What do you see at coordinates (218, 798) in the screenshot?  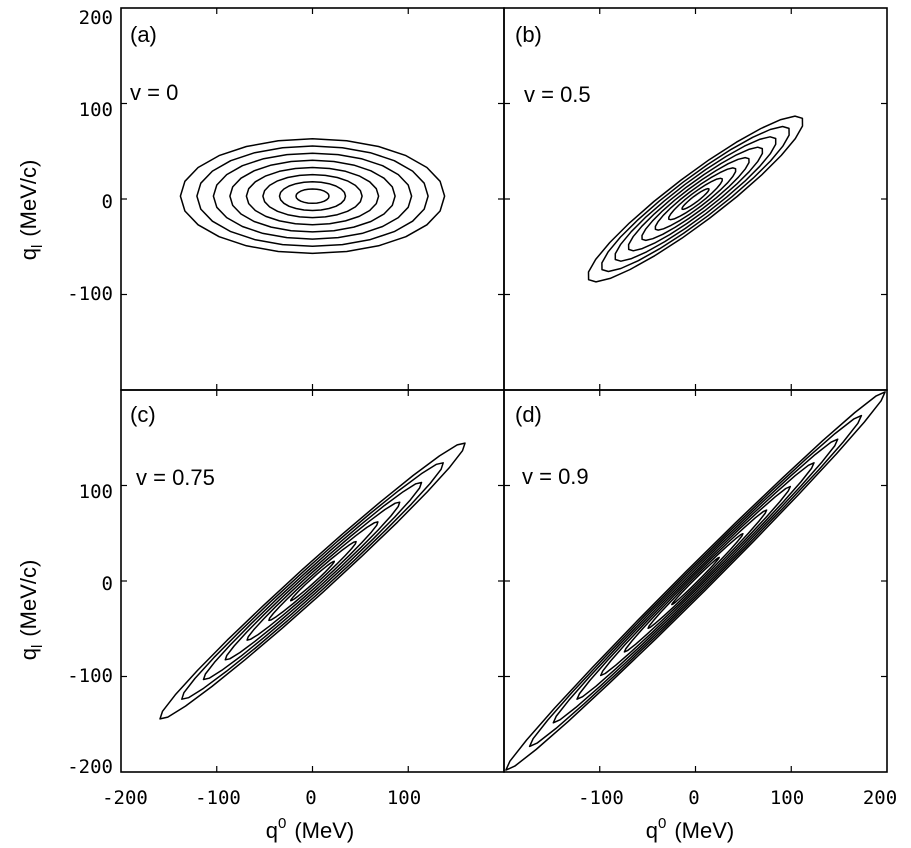 I see `panel-c-xtick-neg100: -100` at bounding box center [218, 798].